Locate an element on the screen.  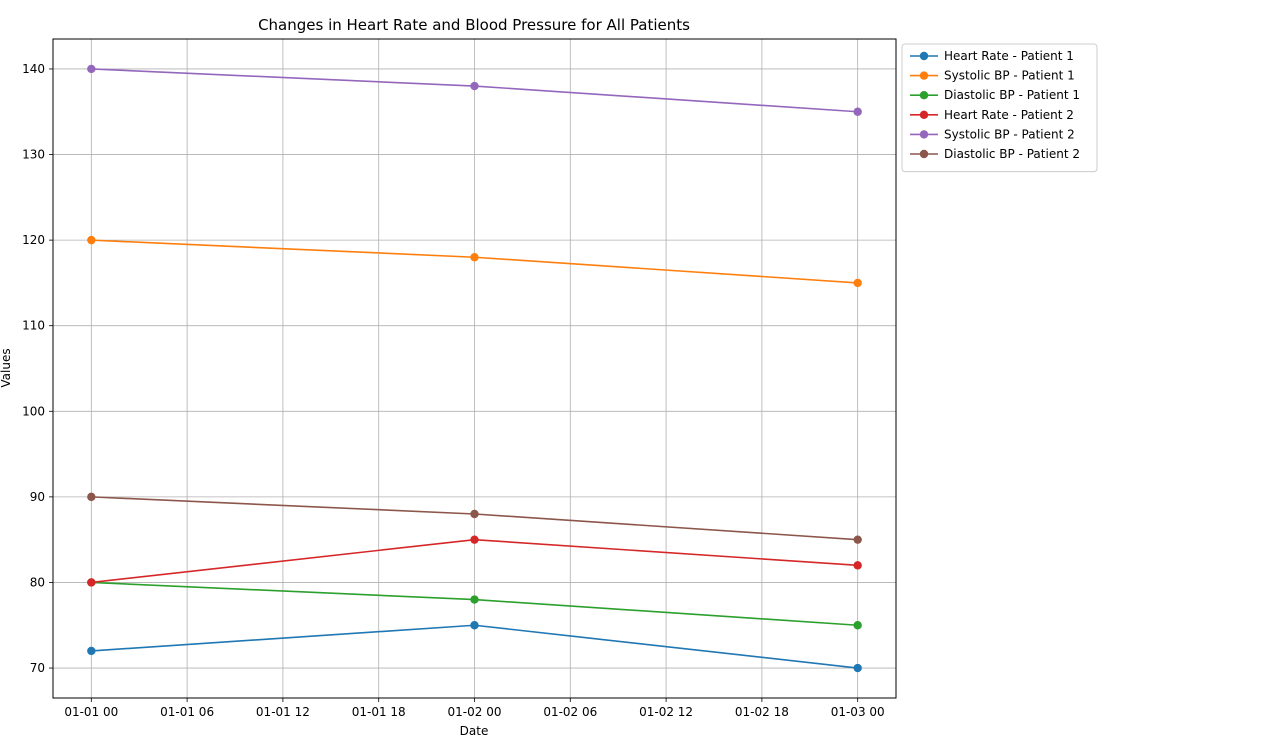
x-tick-label: 01-02 12 is located at coordinates (666, 712).